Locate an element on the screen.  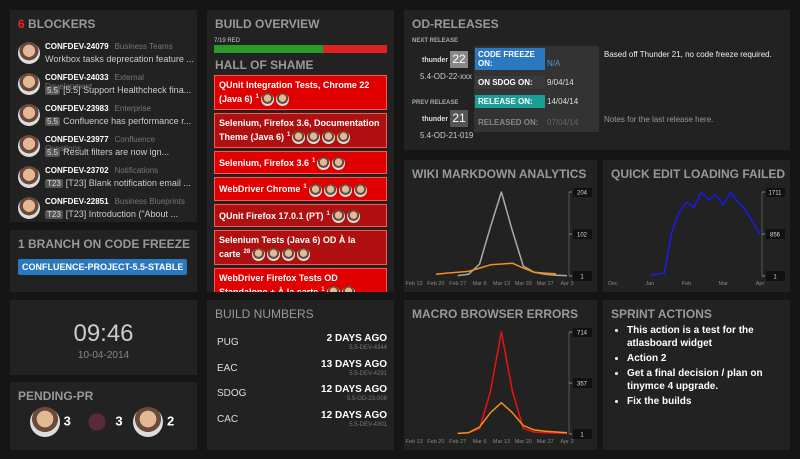
build-ago: 13 DAYS AGO is located at coordinates (354, 364).